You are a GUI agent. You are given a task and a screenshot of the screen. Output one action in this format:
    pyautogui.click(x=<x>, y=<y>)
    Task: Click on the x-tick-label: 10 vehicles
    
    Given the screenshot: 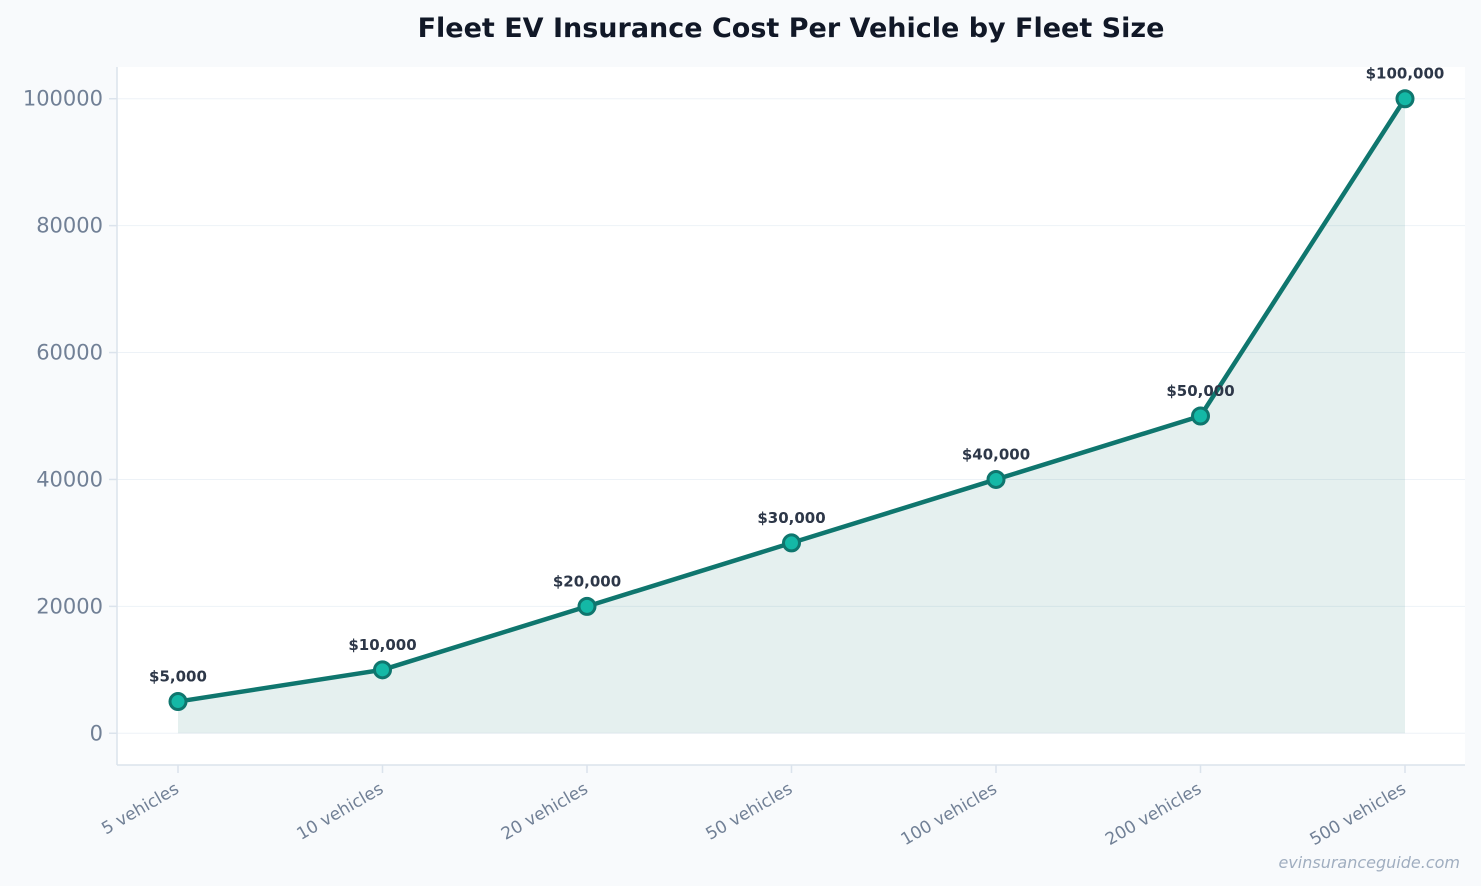 What is the action you would take?
    pyautogui.click(x=340, y=812)
    